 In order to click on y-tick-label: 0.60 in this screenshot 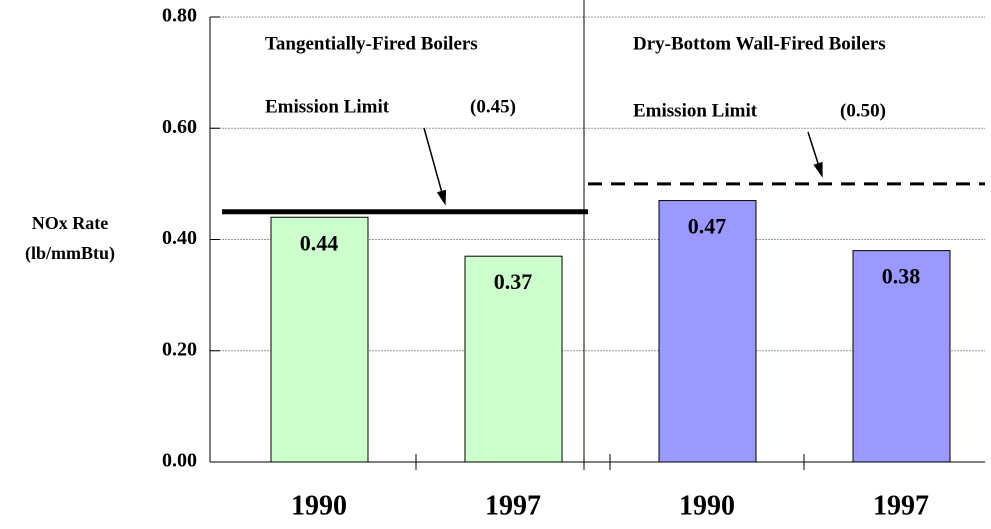, I will do `click(179, 127)`.